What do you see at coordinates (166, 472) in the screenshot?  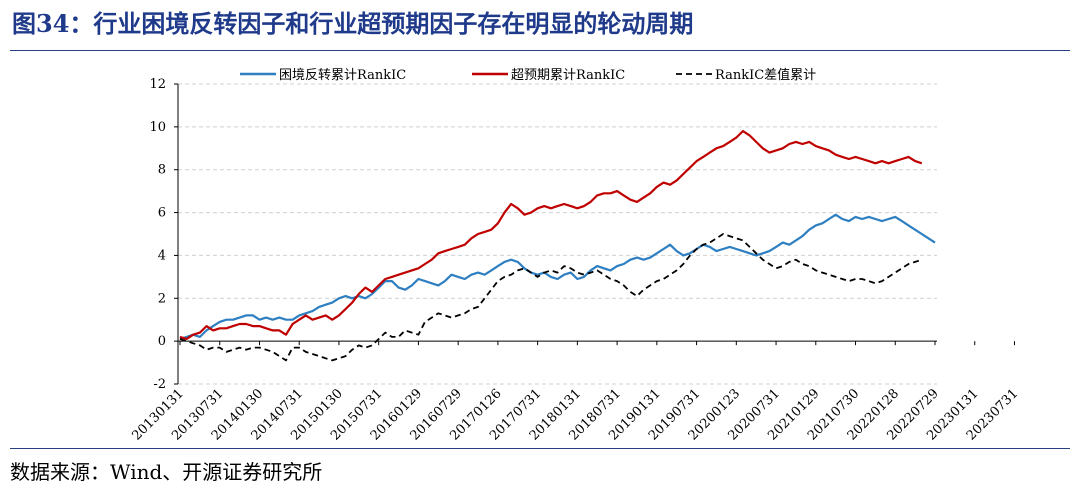 I see `source-note: 数据来源：Wind、开源证券研究所` at bounding box center [166, 472].